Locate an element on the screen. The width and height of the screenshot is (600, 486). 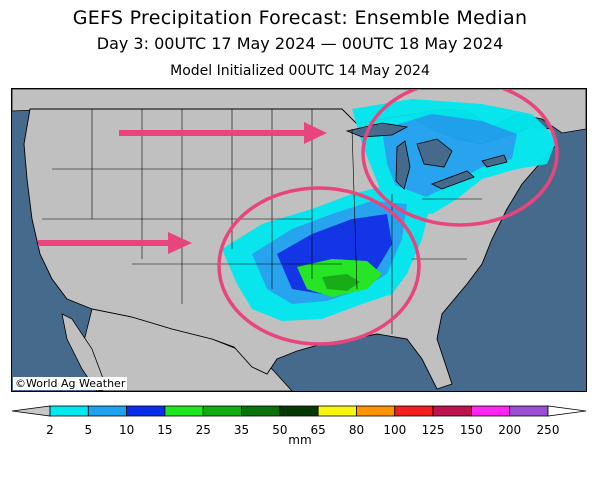
legend-bar: 2 5 10 15 25 35 50 65 80 100 125 150 200 250 is located at coordinates (299, 421).